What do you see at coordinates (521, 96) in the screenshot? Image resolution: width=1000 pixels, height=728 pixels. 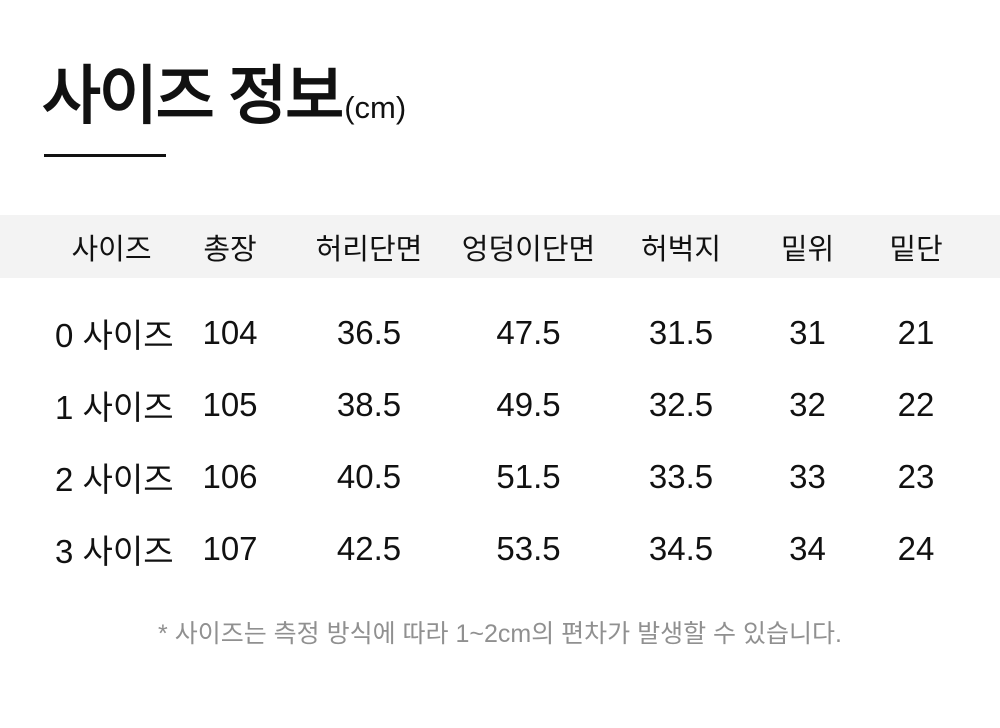 I see `title-line: 사이즈 정보 (cm)` at bounding box center [521, 96].